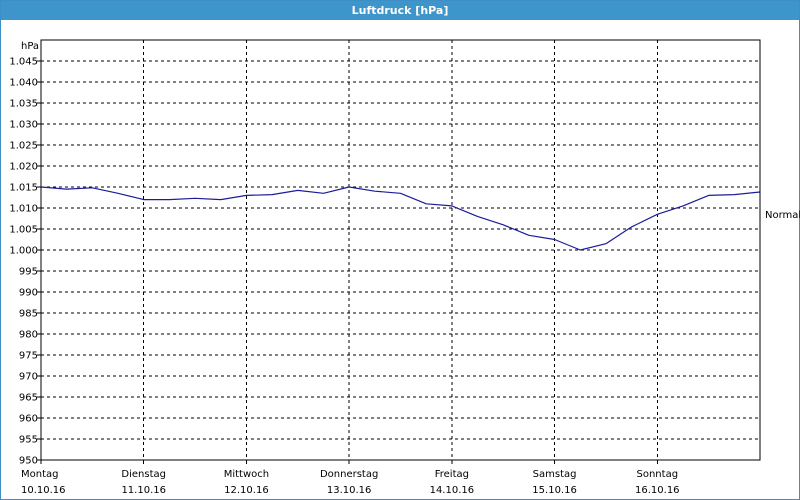 The height and width of the screenshot is (500, 800). Describe the element at coordinates (28, 335) in the screenshot. I see `y-tick-label: 980` at that location.